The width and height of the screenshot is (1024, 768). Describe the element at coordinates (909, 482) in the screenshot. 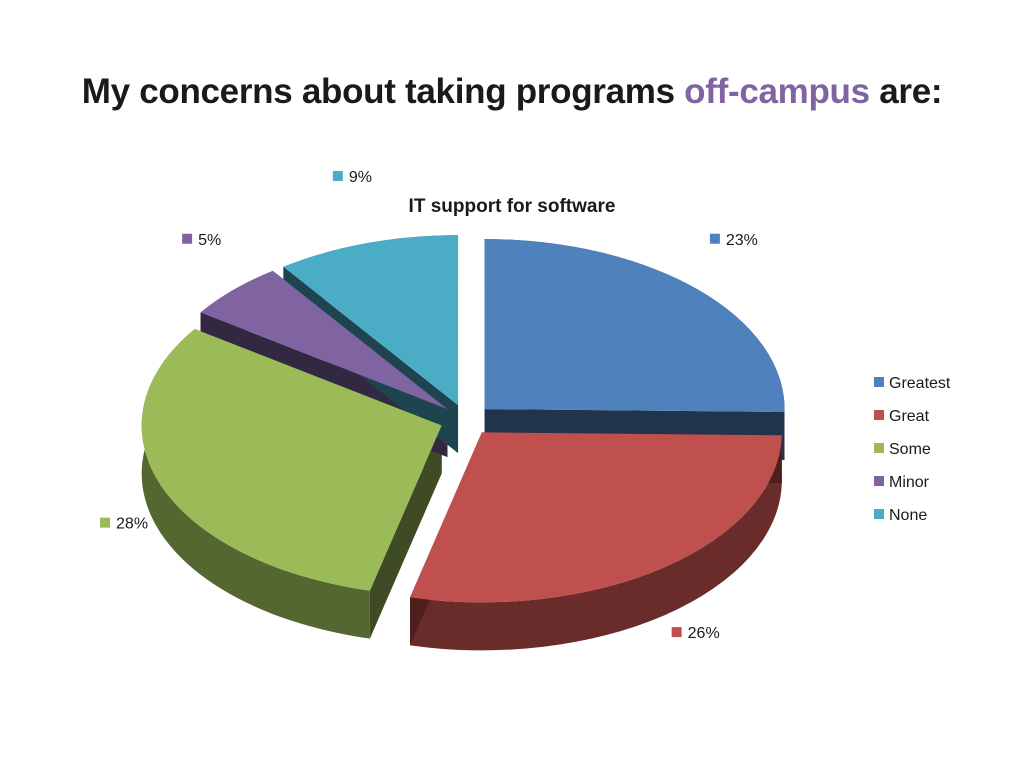

I see `legend-label: Minor` at that location.